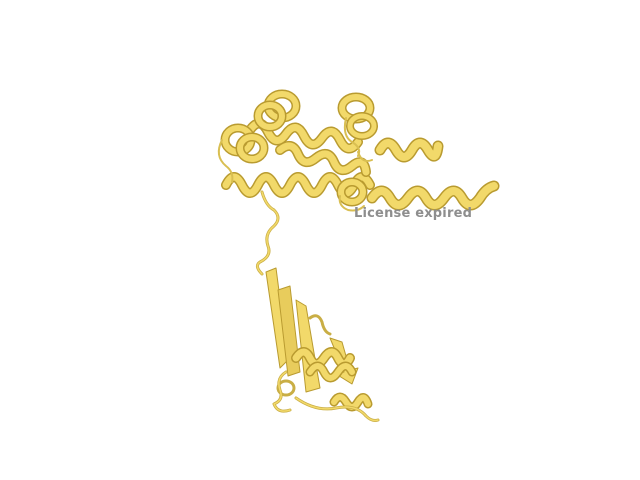 This screenshot has height=480, width=640. What do you see at coordinates (323, 158) in the screenshot?
I see `helix-central` at bounding box center [323, 158].